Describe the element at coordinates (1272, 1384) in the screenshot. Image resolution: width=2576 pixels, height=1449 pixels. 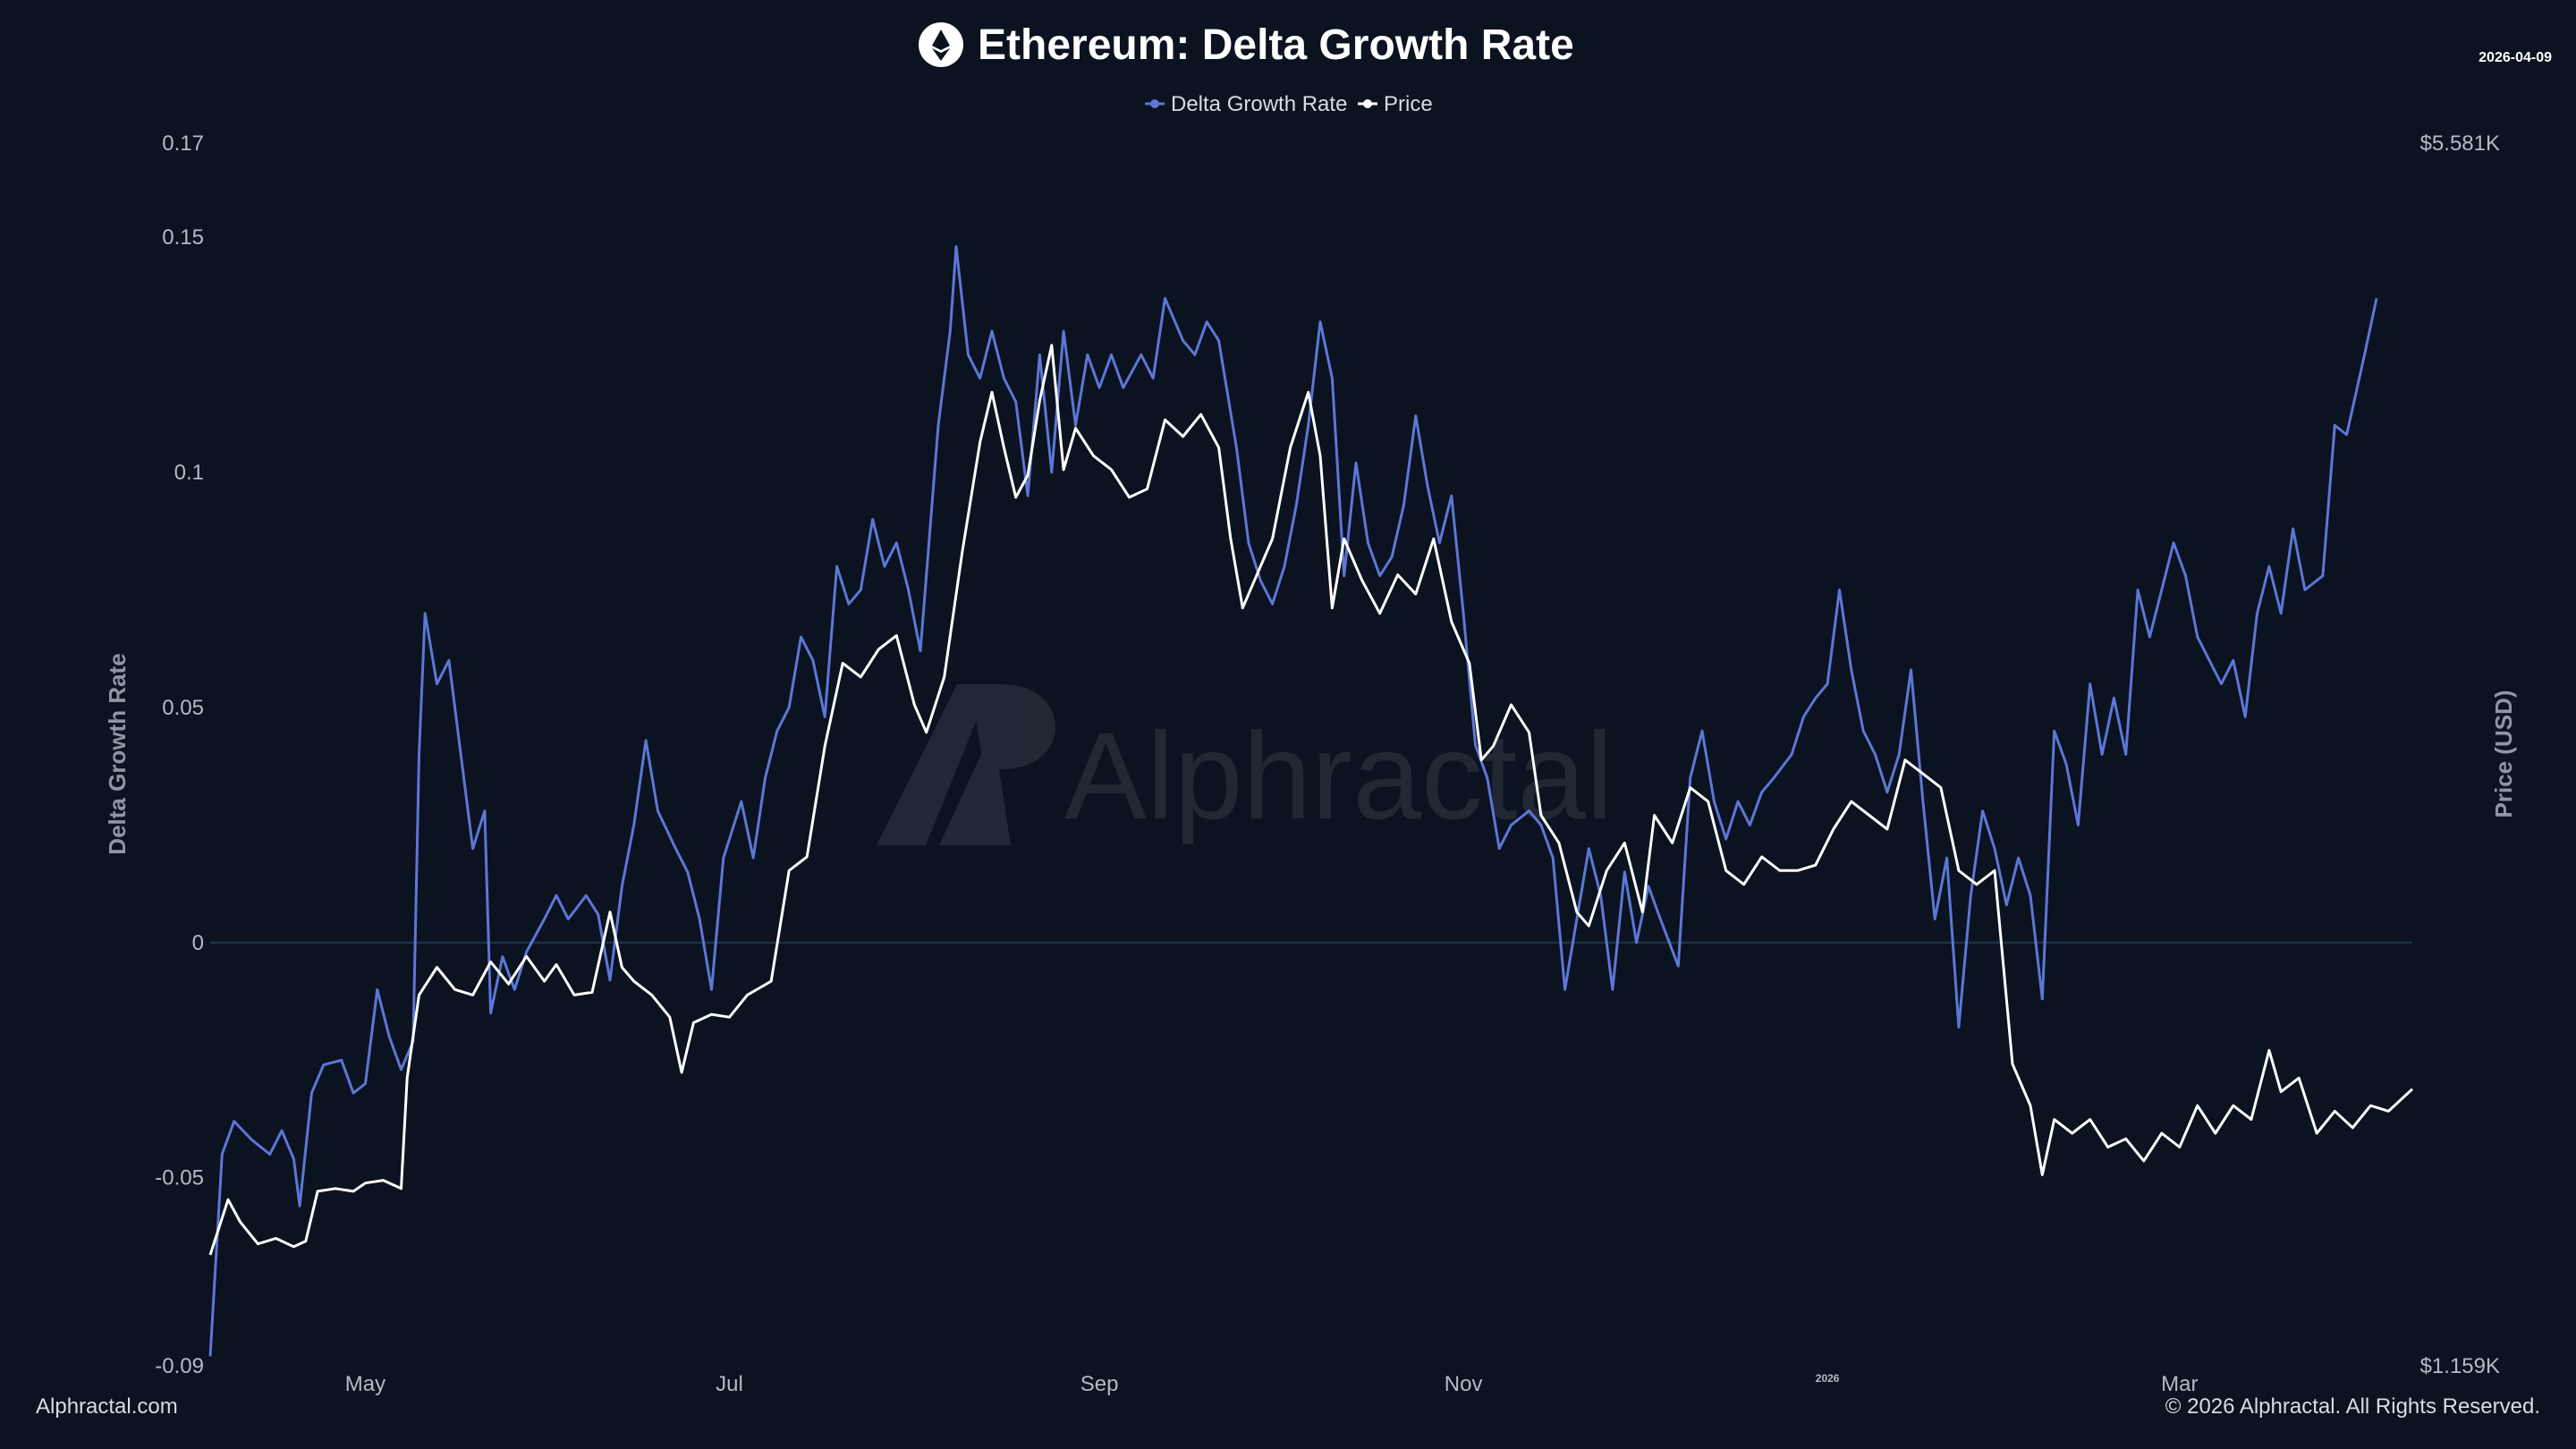
I see `x-axis: May Jul Sep Nov 2026 Mar` at that location.